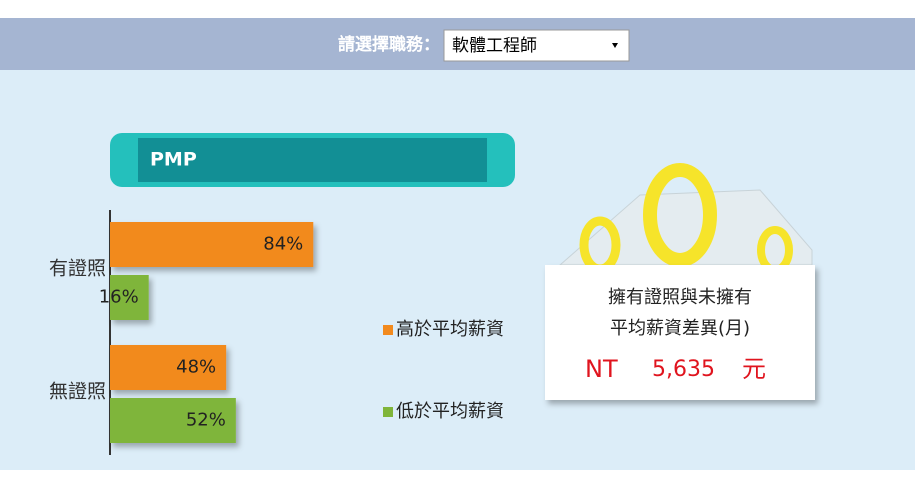 Image resolution: width=915 pixels, height=485 pixels. Describe the element at coordinates (680, 215) in the screenshot. I see `coin-shape` at that location.